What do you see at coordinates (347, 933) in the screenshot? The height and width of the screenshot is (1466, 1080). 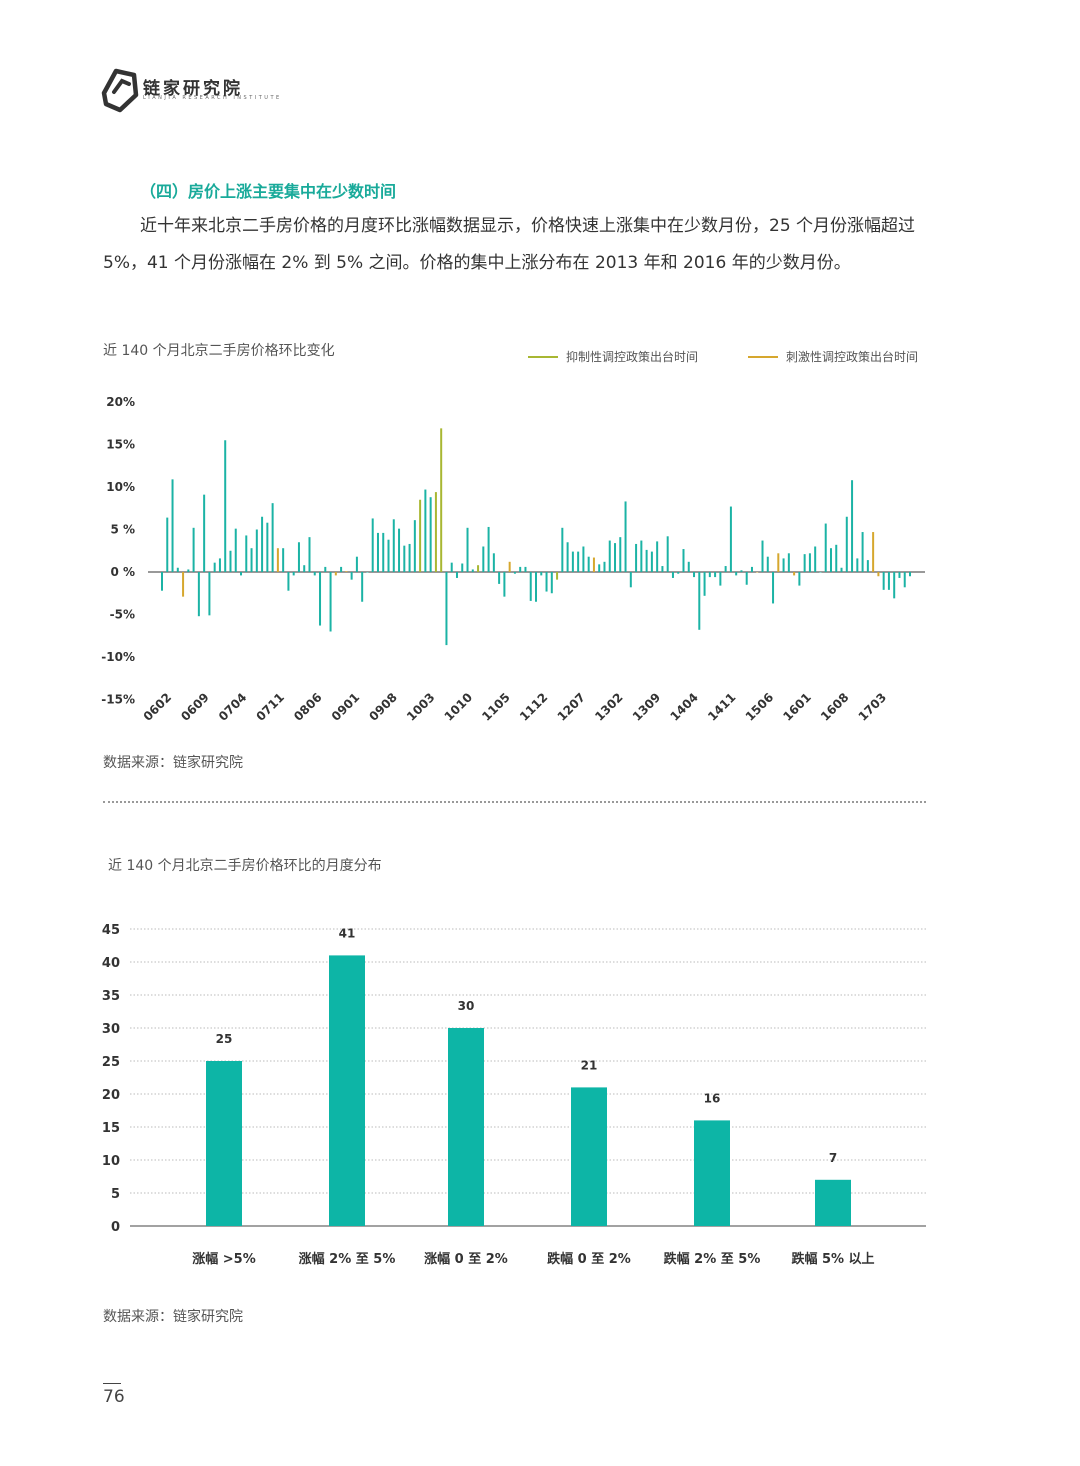 I see `data-label: 41` at bounding box center [347, 933].